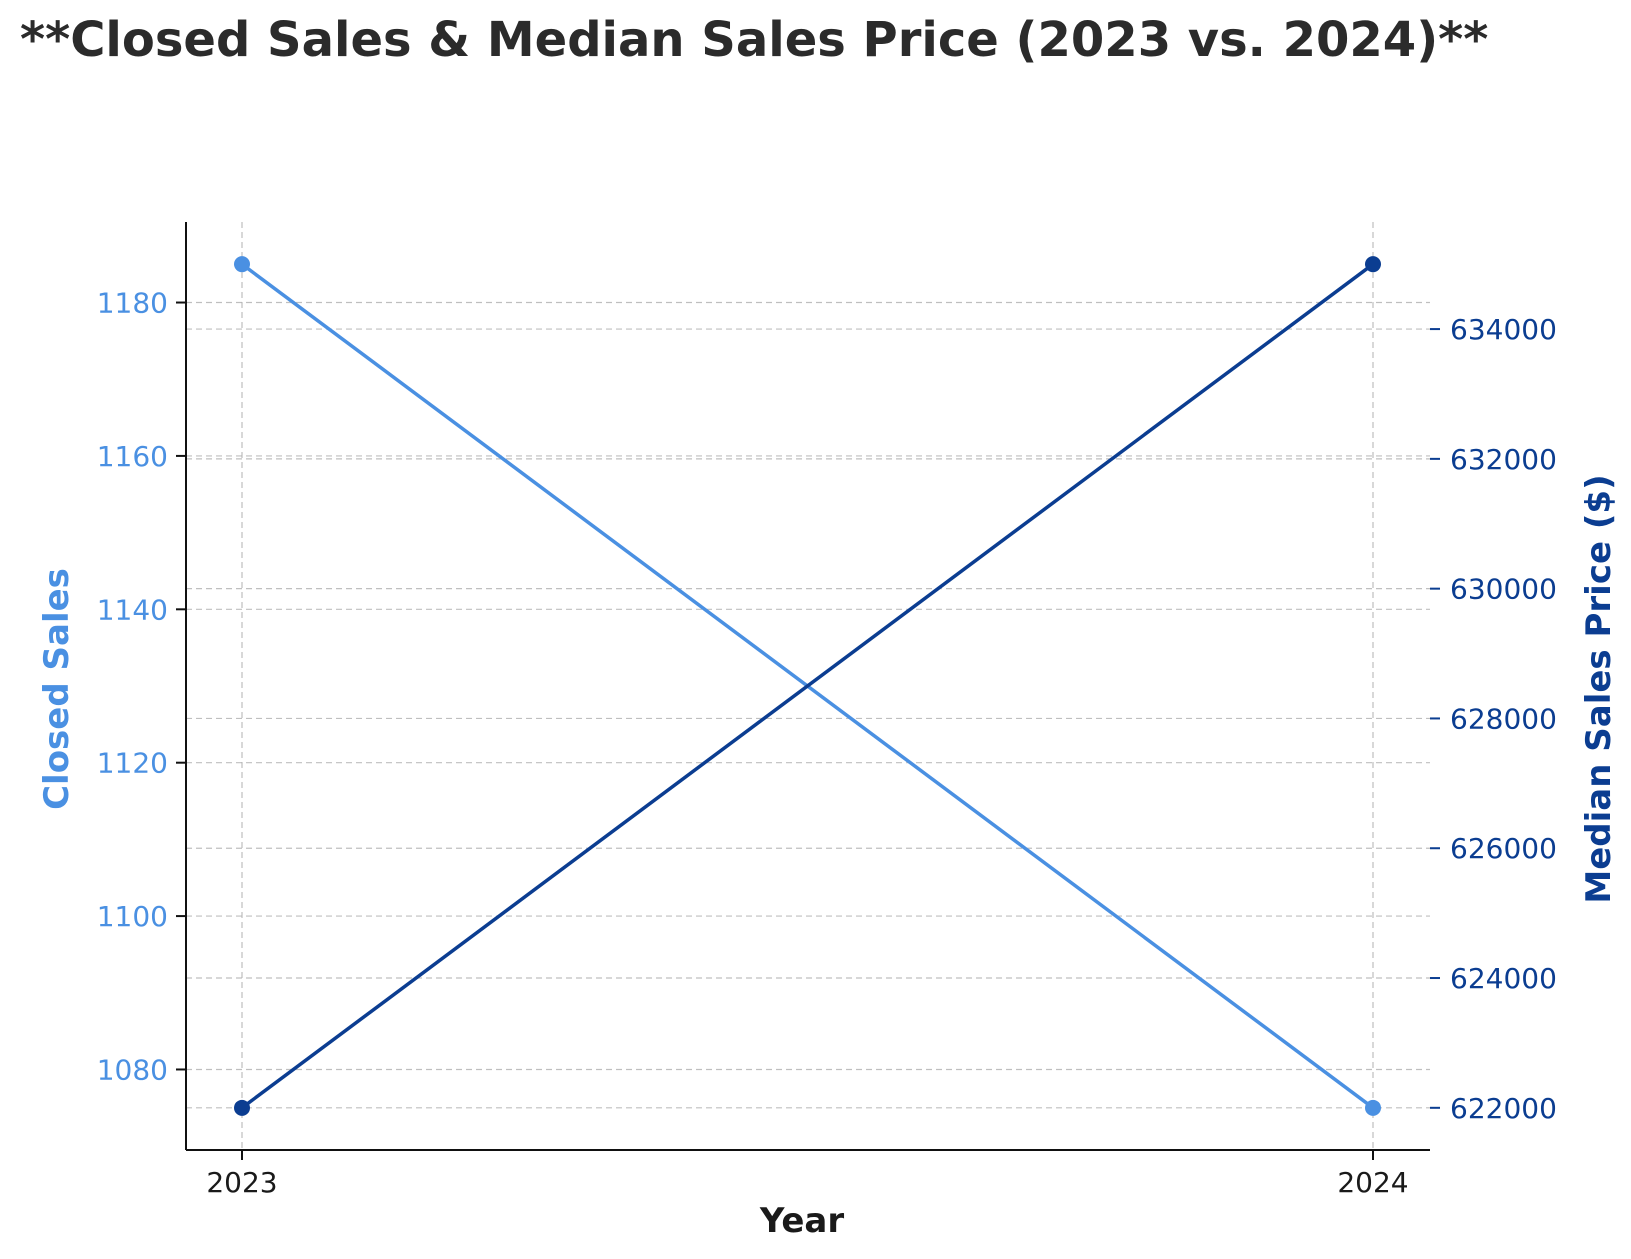  I want to click on left-y-tick-label: 1140, so click(132, 609).